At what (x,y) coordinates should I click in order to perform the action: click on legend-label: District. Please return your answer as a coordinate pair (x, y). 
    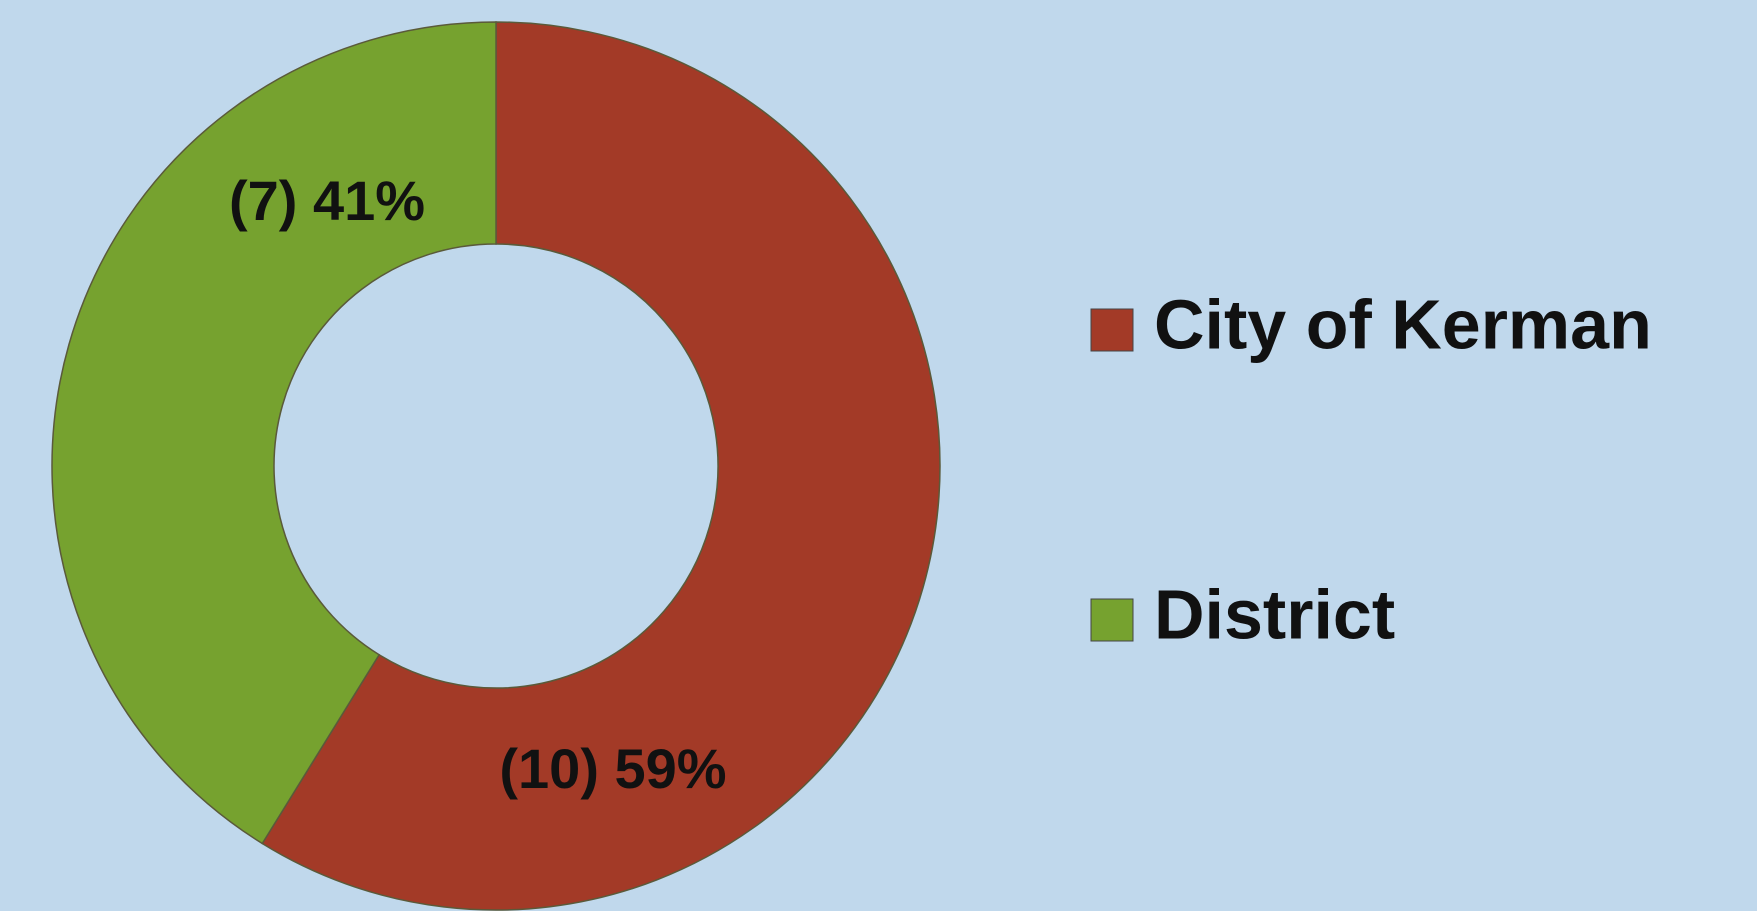
    Looking at the image, I should click on (1274, 614).